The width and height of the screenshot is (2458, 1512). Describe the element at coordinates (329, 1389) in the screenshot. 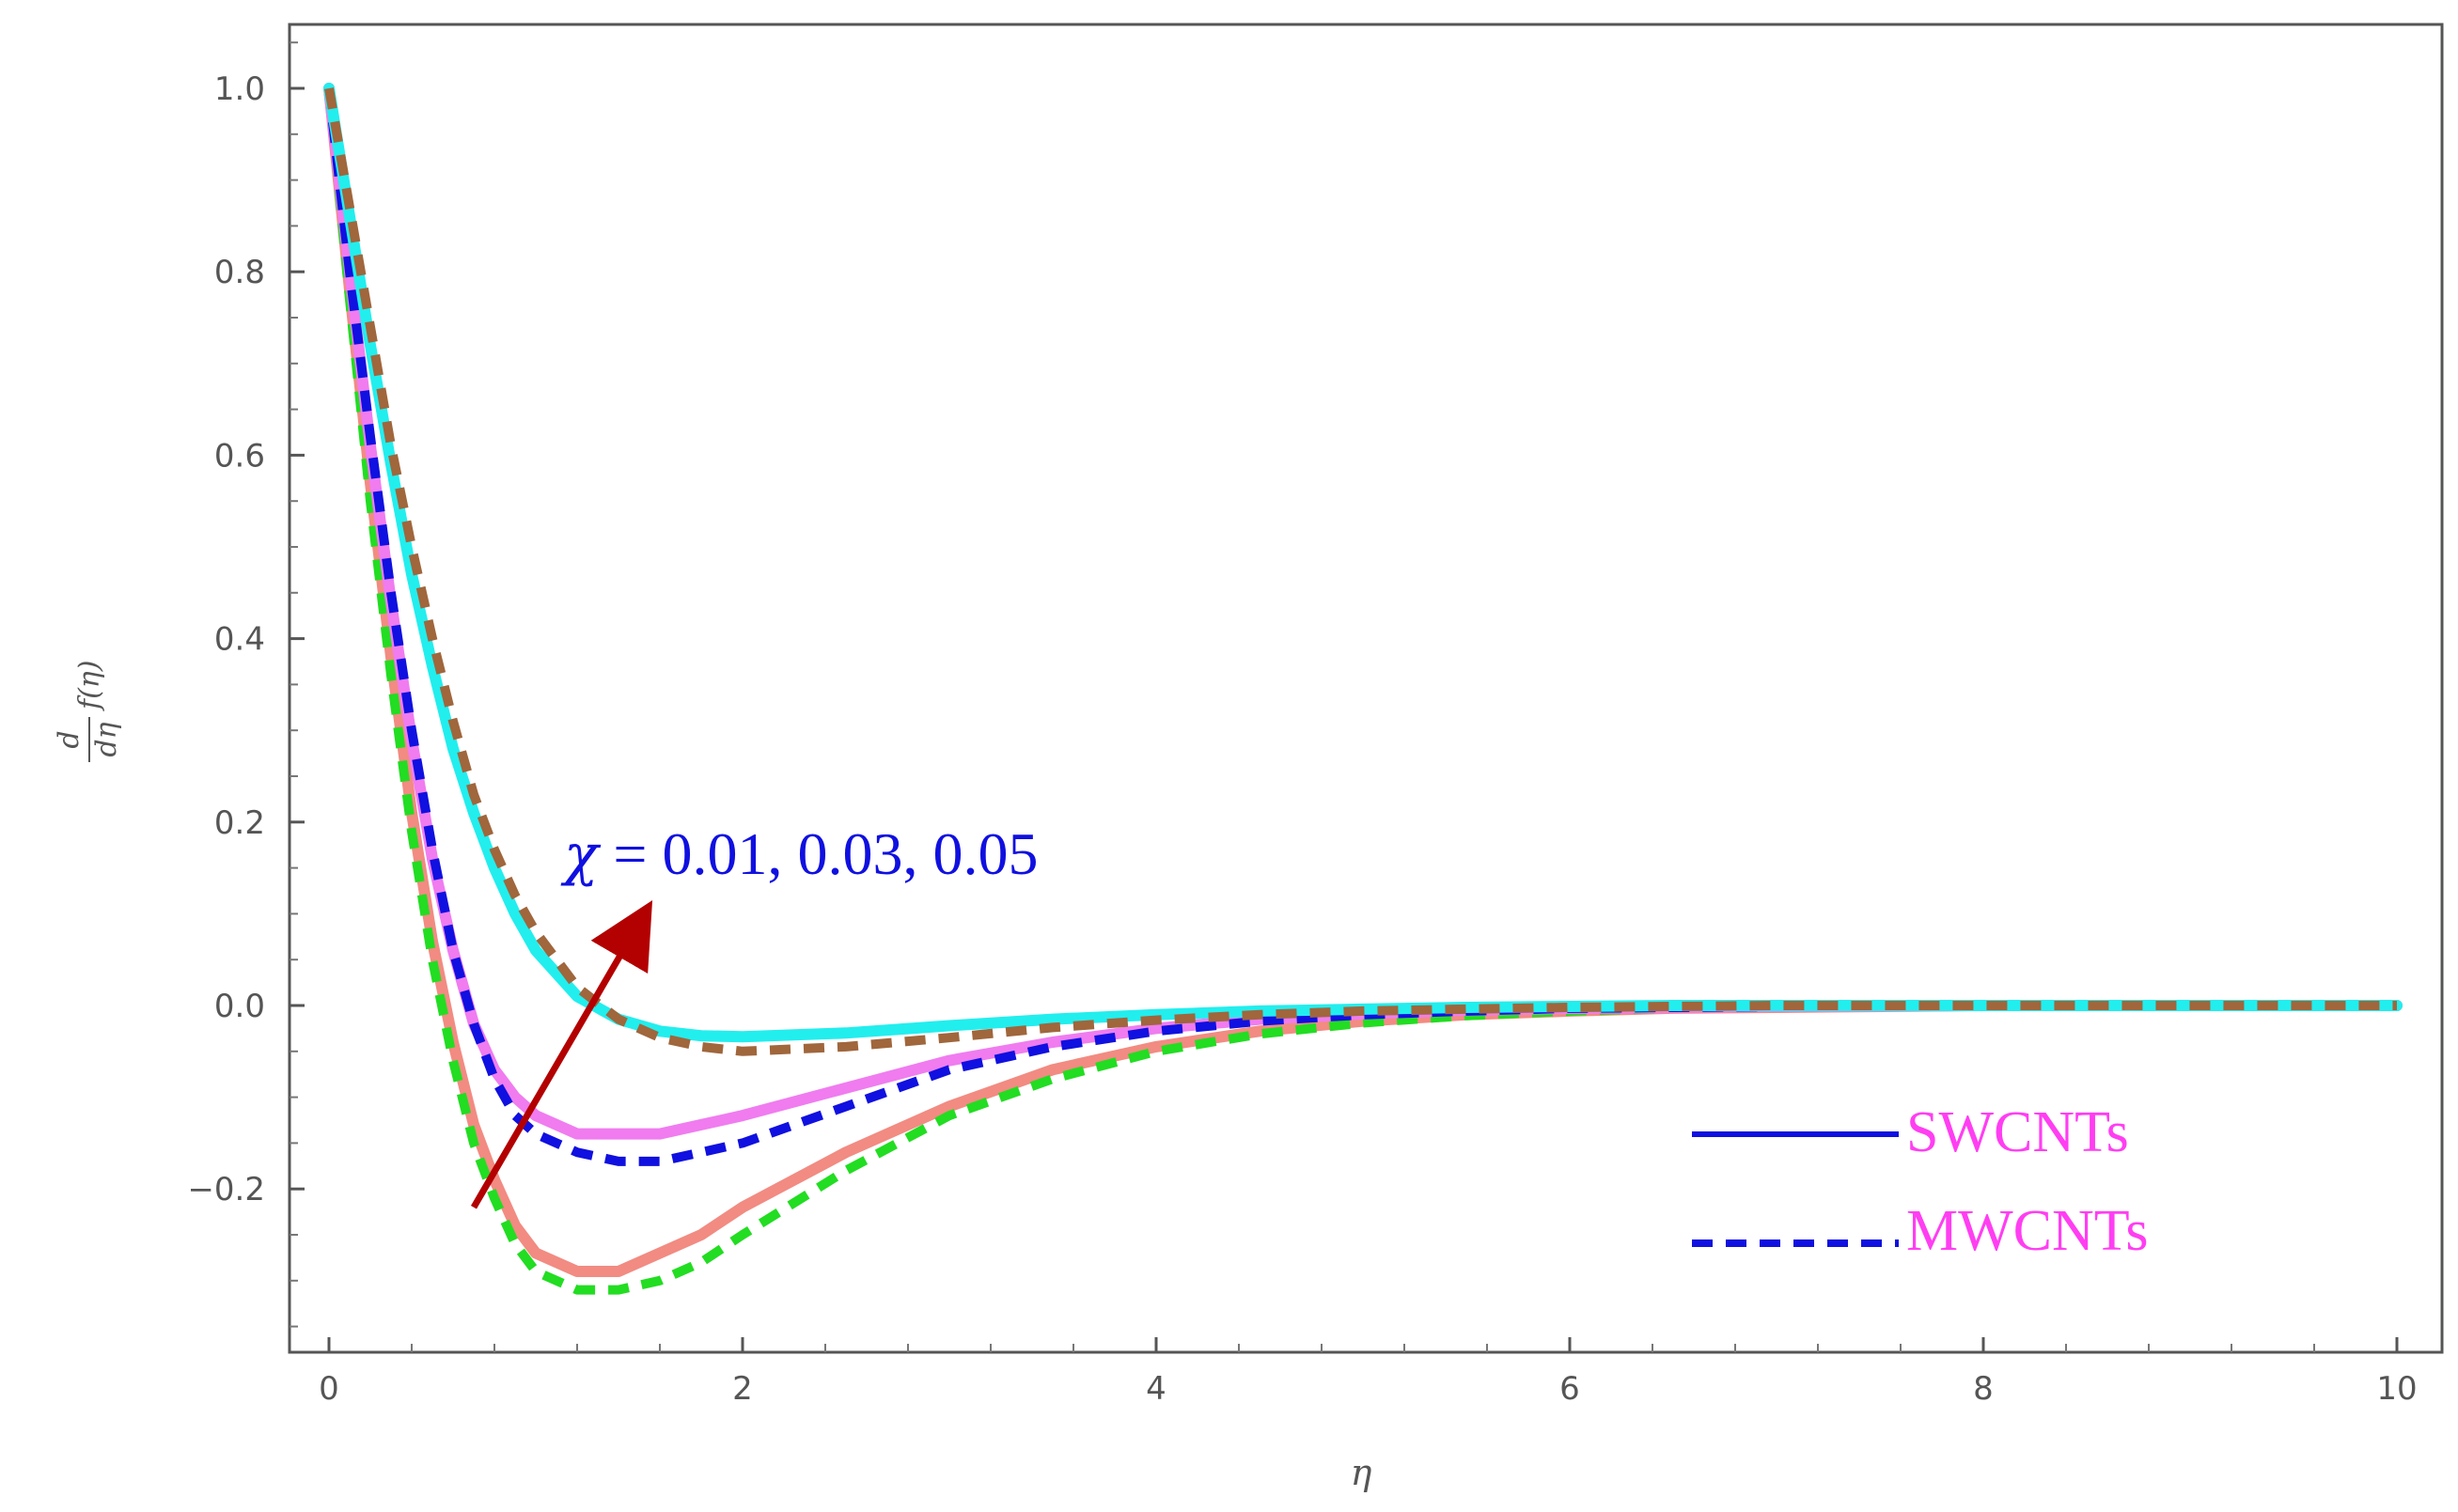

I see `x-tick-label: 0` at that location.